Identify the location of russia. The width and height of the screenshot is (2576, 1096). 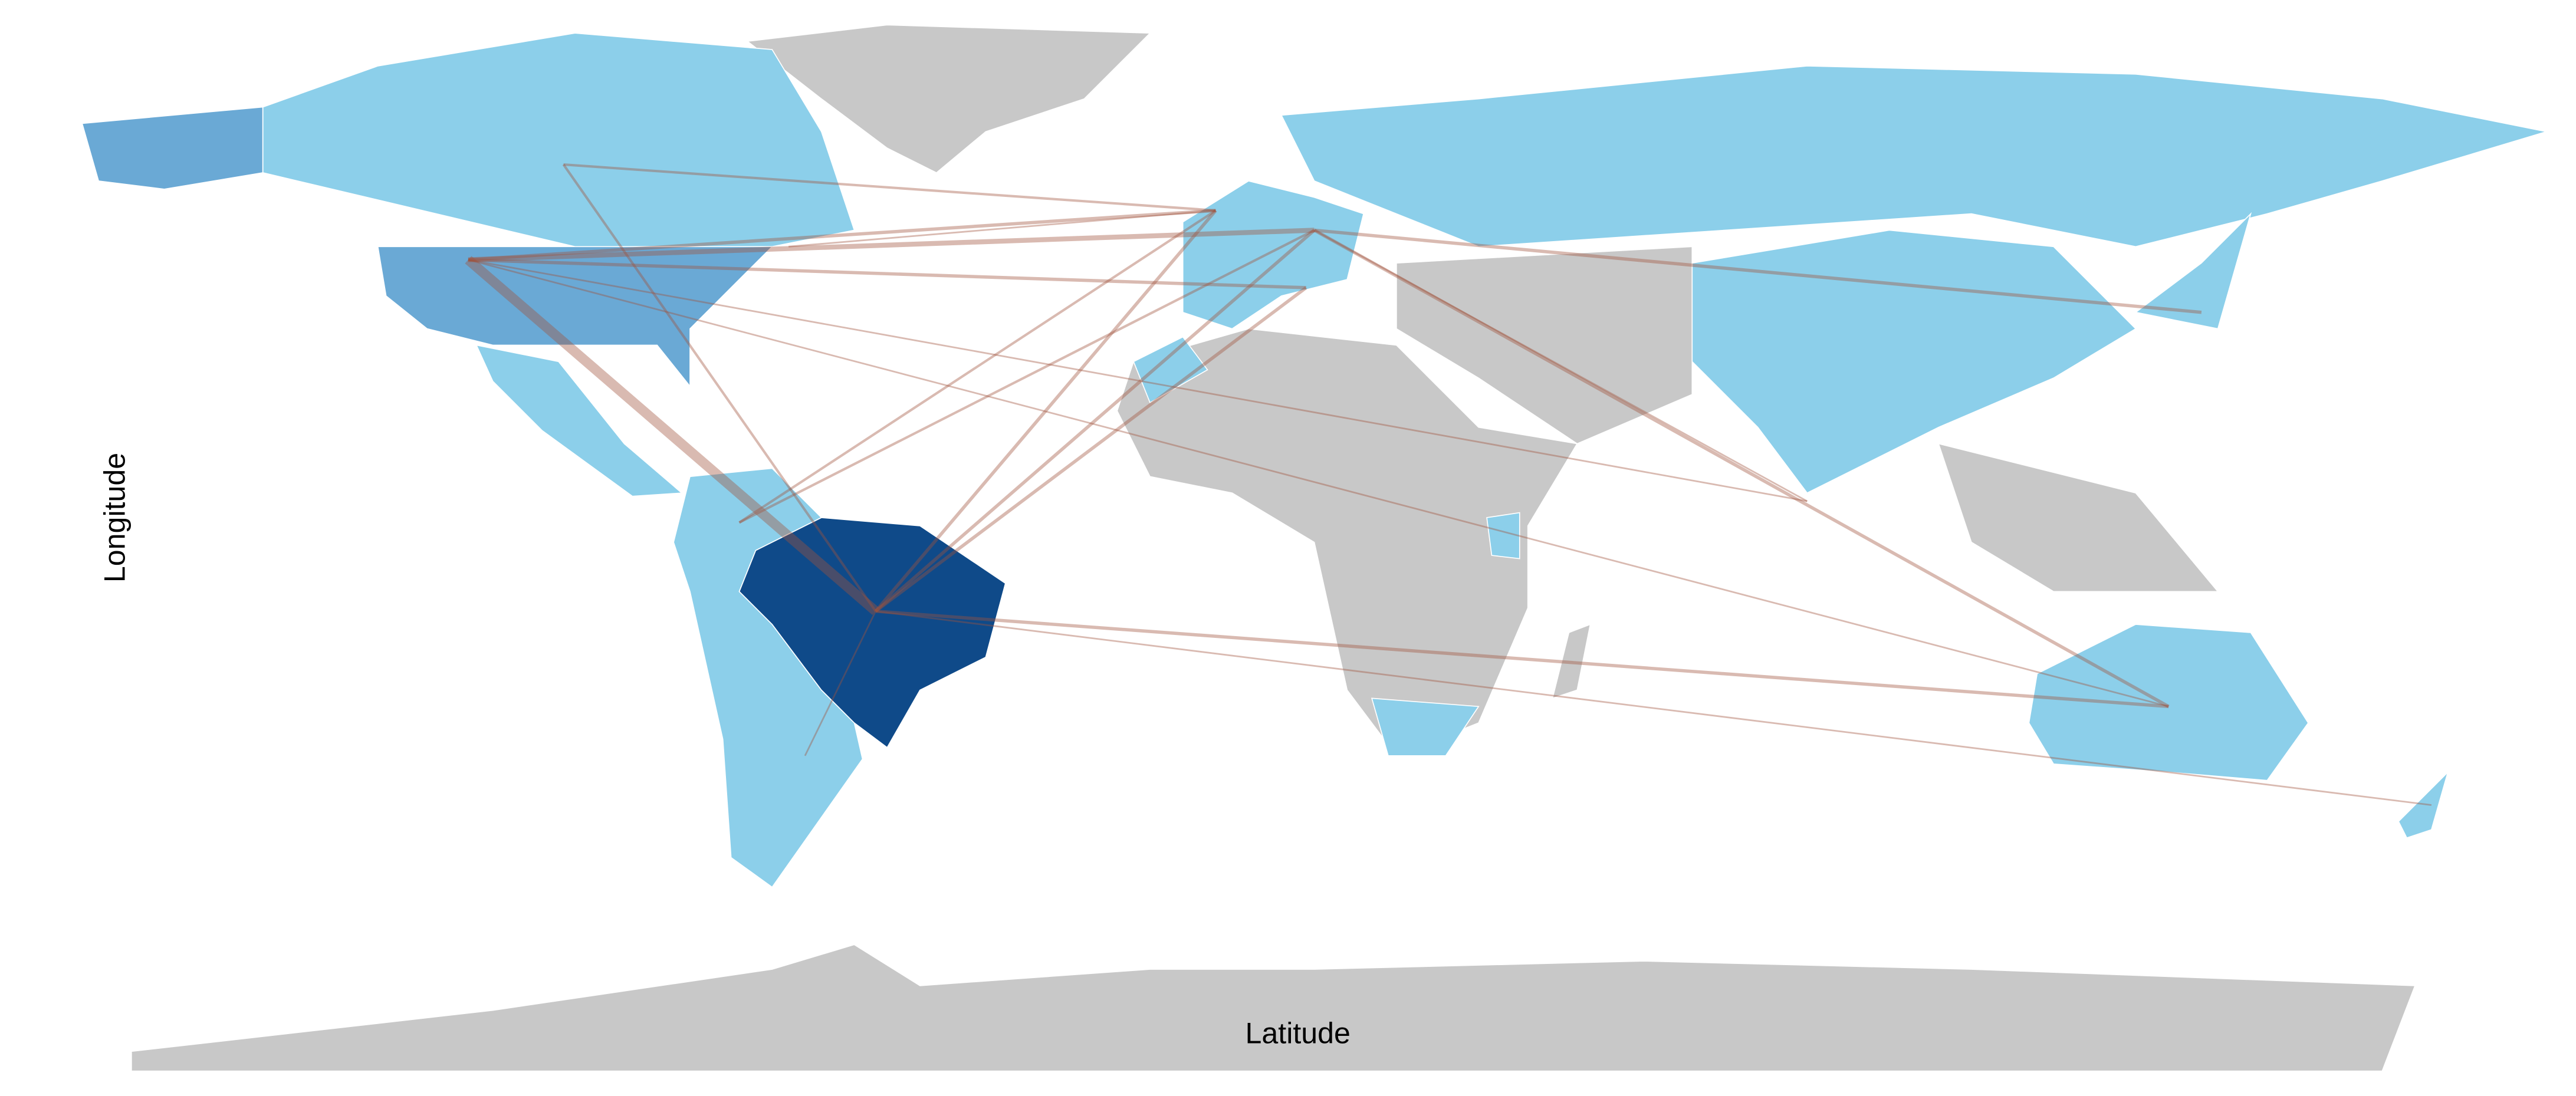
(1913, 156).